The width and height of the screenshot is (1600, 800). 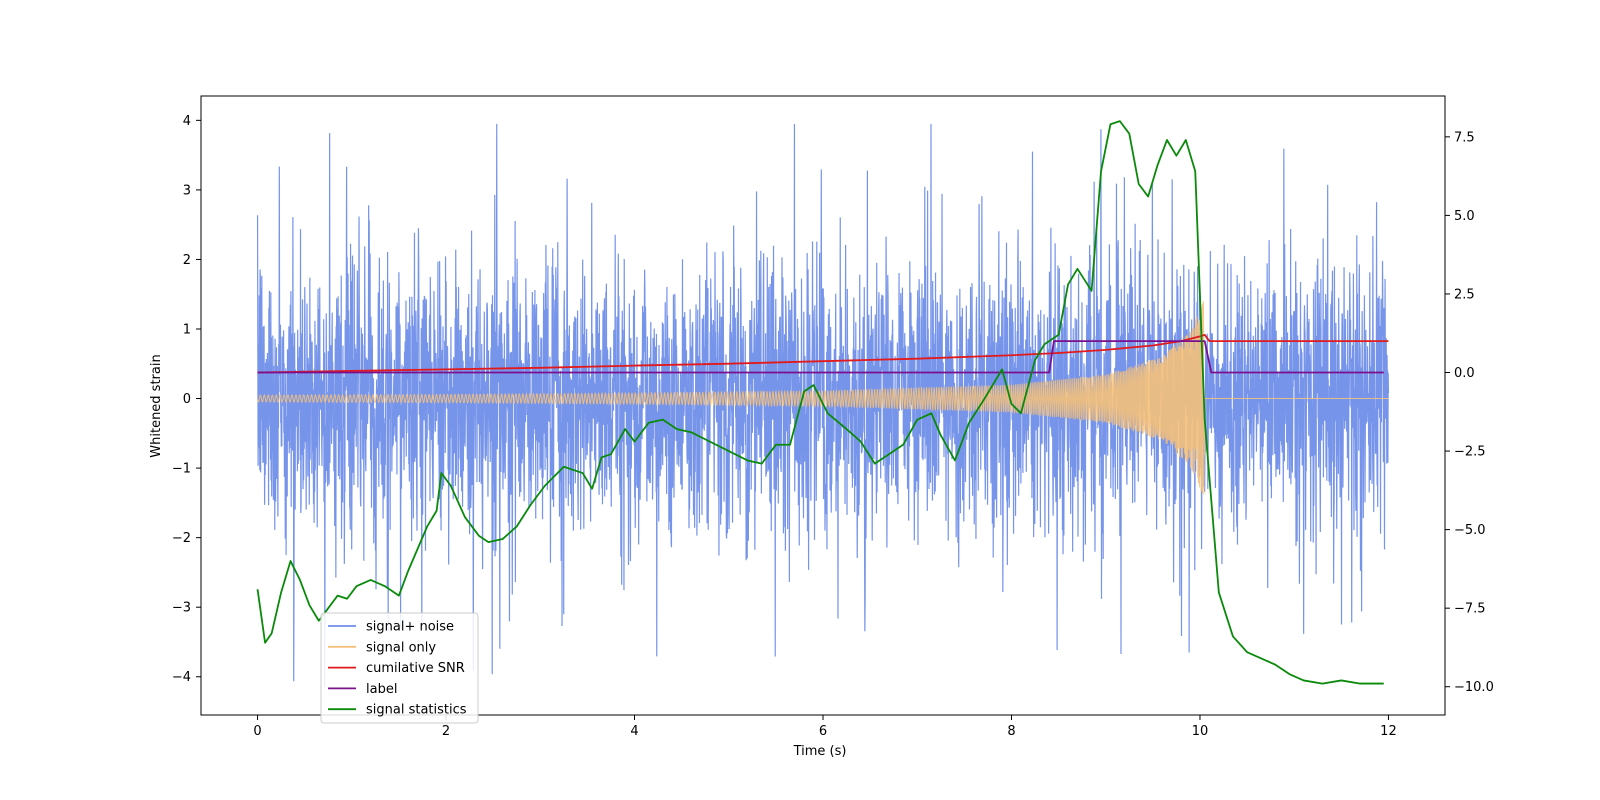 I want to click on x-axis: 0 2 4 6 8 10 12, so click(x=825, y=727).